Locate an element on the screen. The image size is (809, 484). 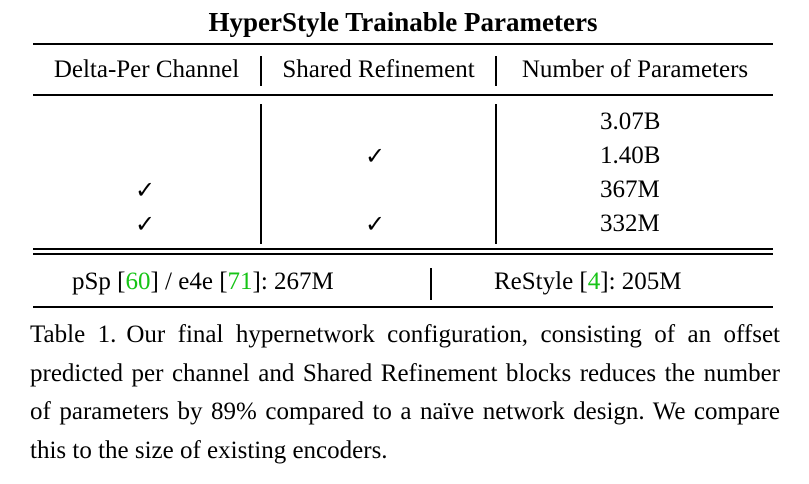
restyle-label: ReStyle [ is located at coordinates (541, 281).